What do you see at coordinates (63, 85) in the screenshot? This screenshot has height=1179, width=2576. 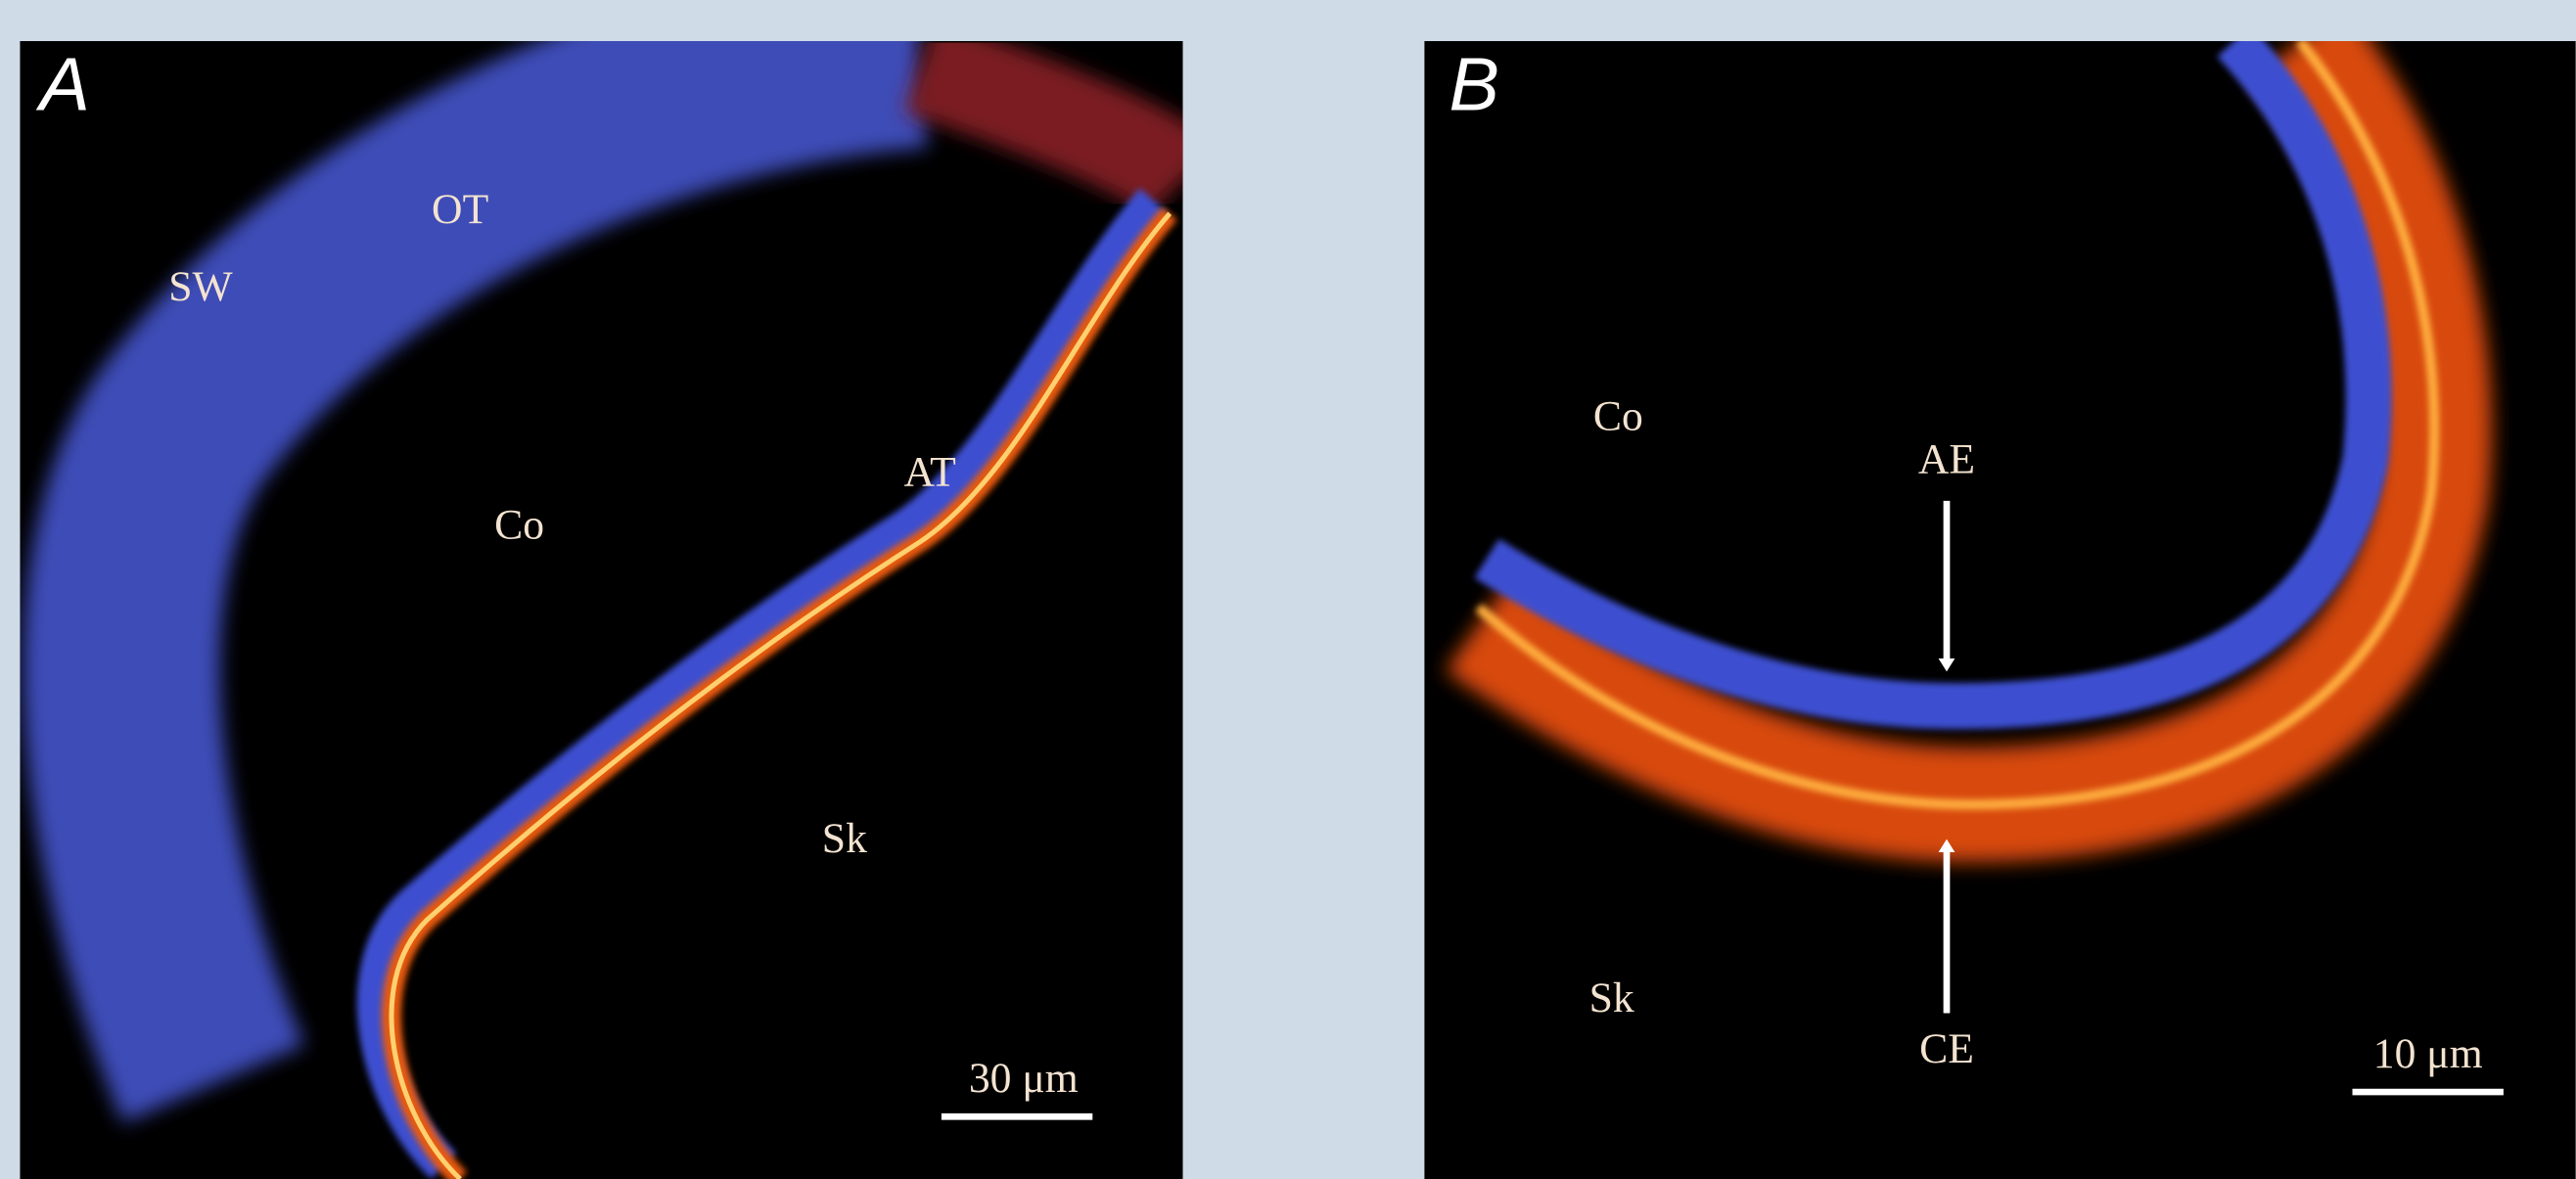 I see `panel-label: A` at bounding box center [63, 85].